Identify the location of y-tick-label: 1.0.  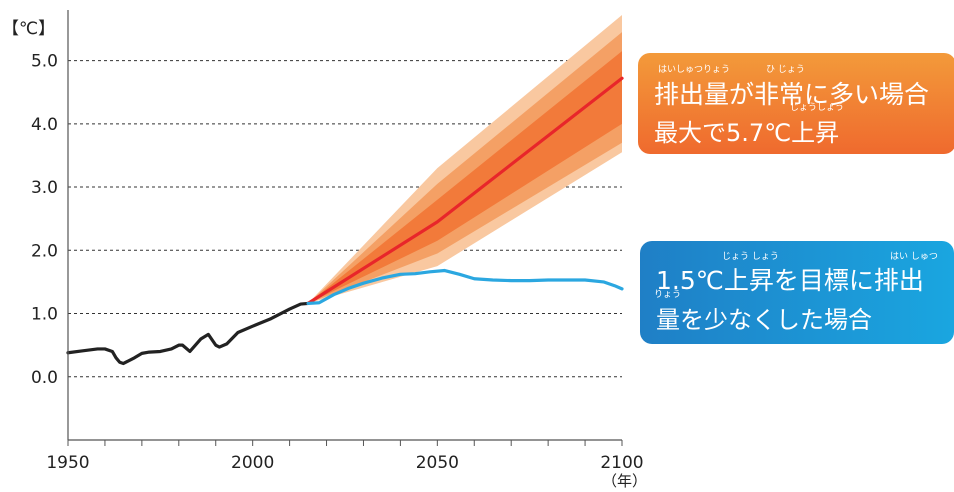
(44, 315).